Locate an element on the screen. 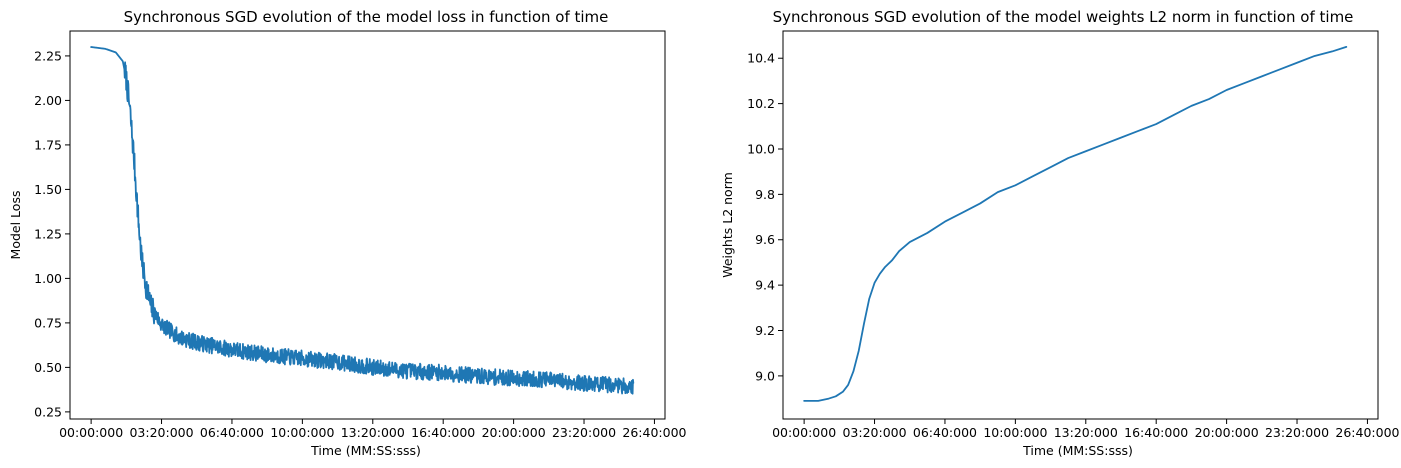 The image size is (1401, 468). y-tick-label: 9.8 is located at coordinates (765, 194).